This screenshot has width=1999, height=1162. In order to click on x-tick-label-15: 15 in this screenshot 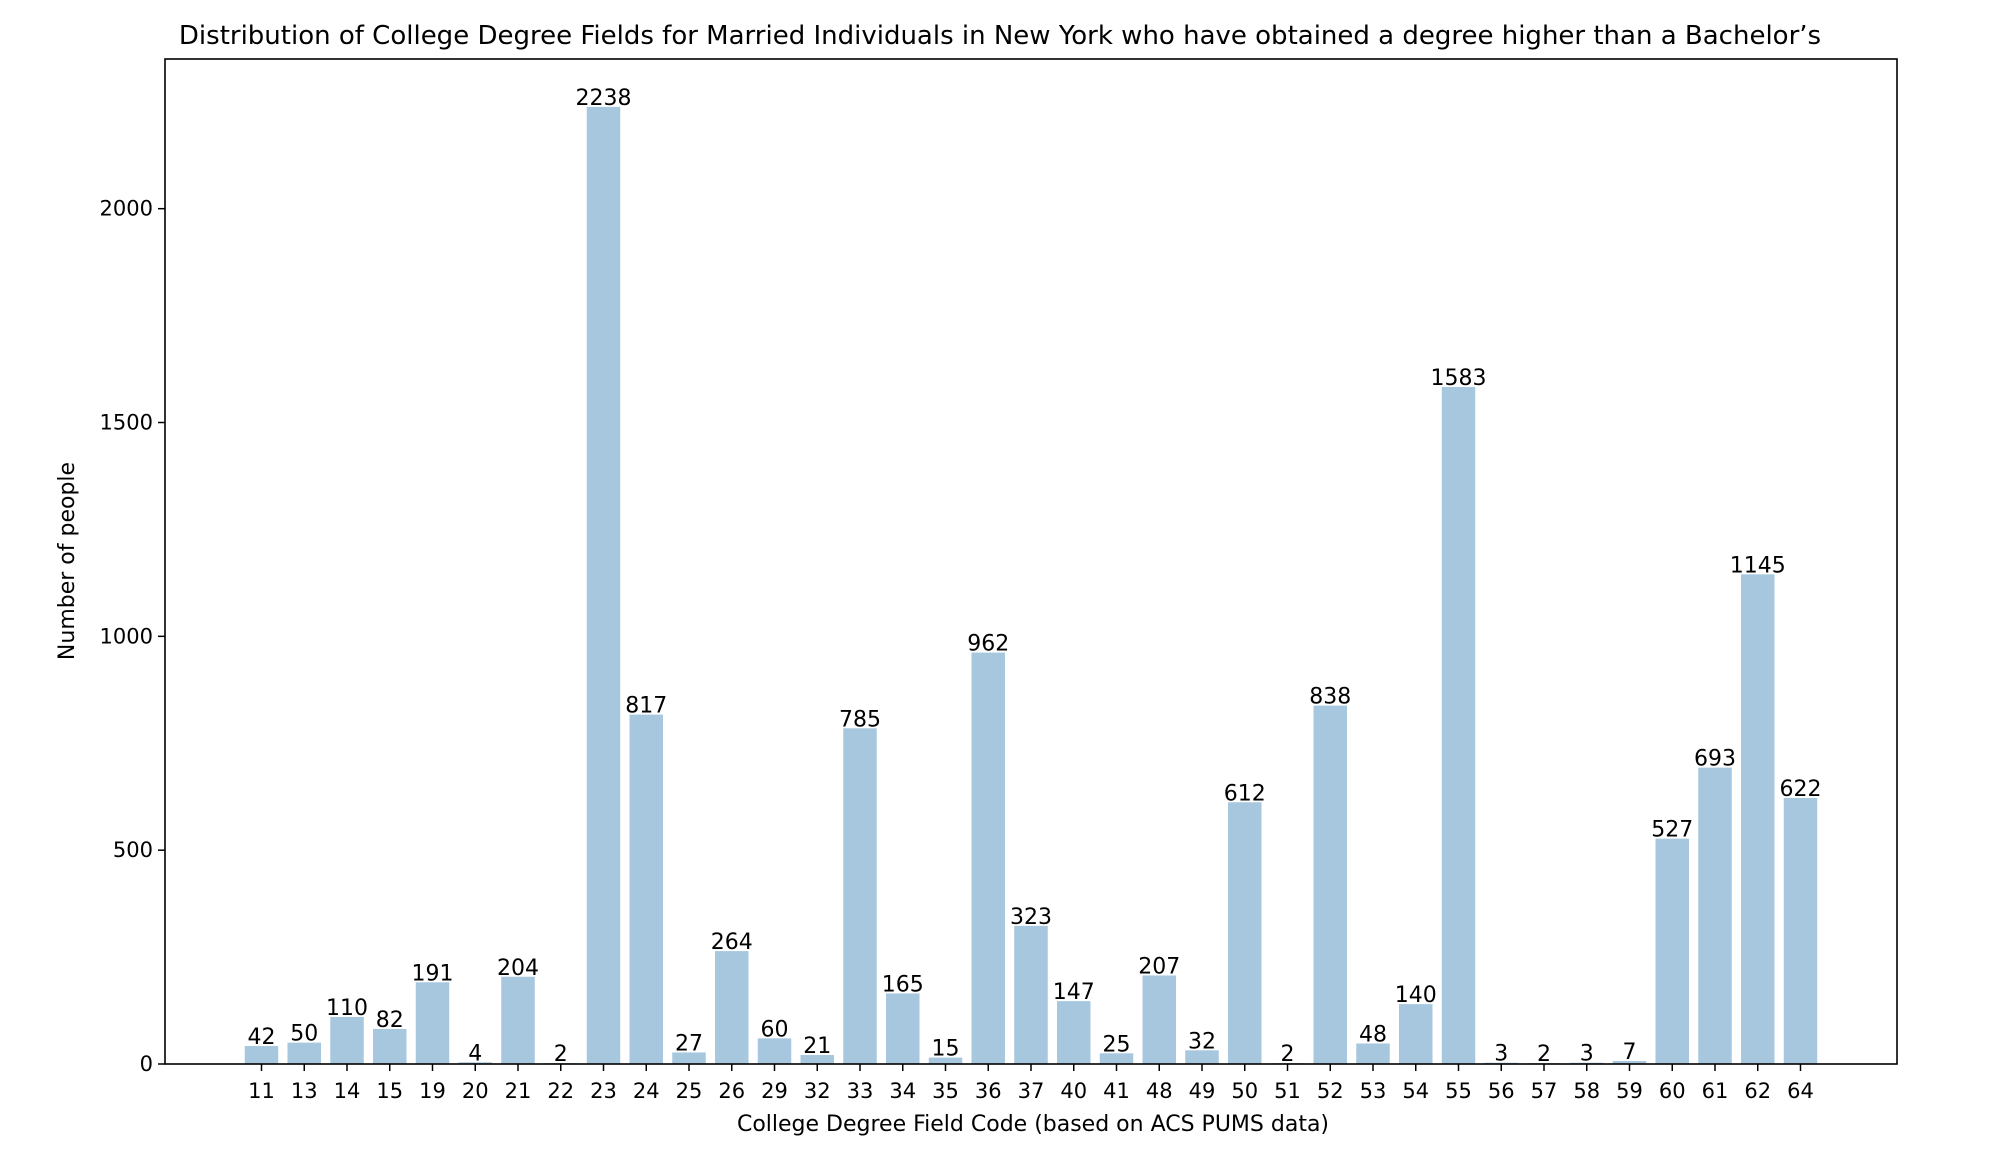, I will do `click(389, 1091)`.